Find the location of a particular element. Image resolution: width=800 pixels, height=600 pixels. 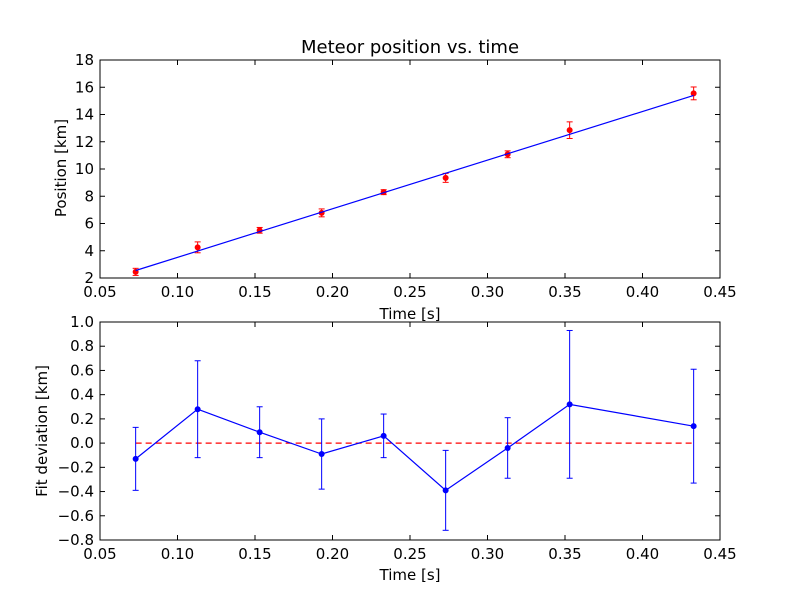

deviation-x-tick-label: 0.25 is located at coordinates (409, 554).